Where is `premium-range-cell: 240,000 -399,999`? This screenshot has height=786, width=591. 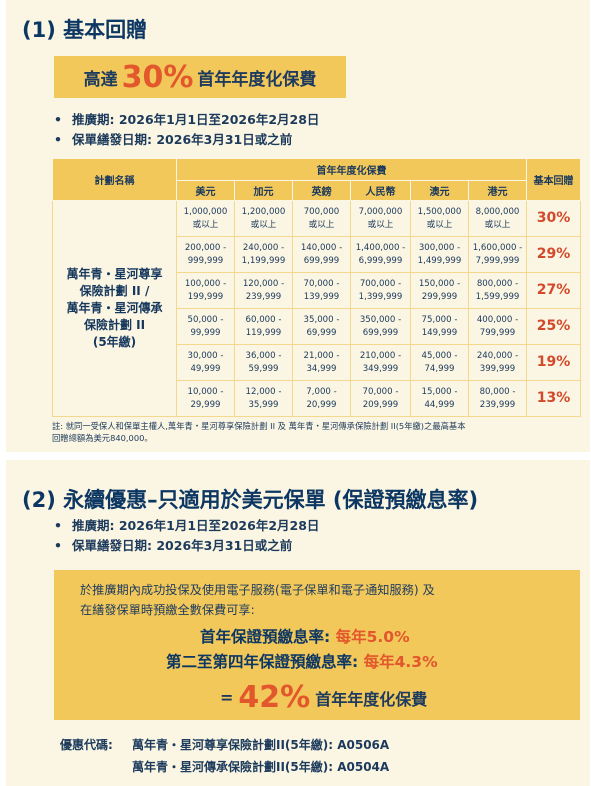
premium-range-cell: 240,000 -399,999 is located at coordinates (497, 362).